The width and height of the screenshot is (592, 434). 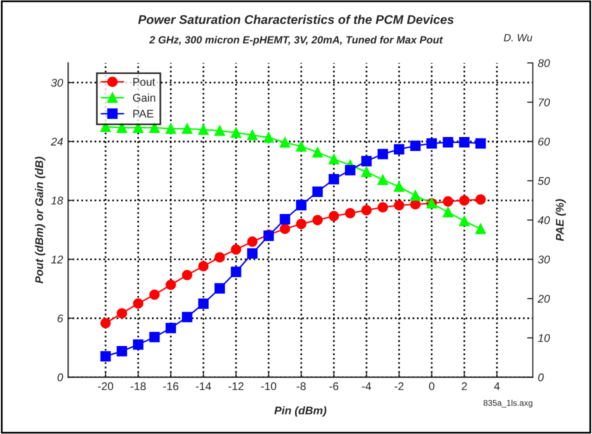 I want to click on y2-tick-label: 30, so click(x=544, y=260).